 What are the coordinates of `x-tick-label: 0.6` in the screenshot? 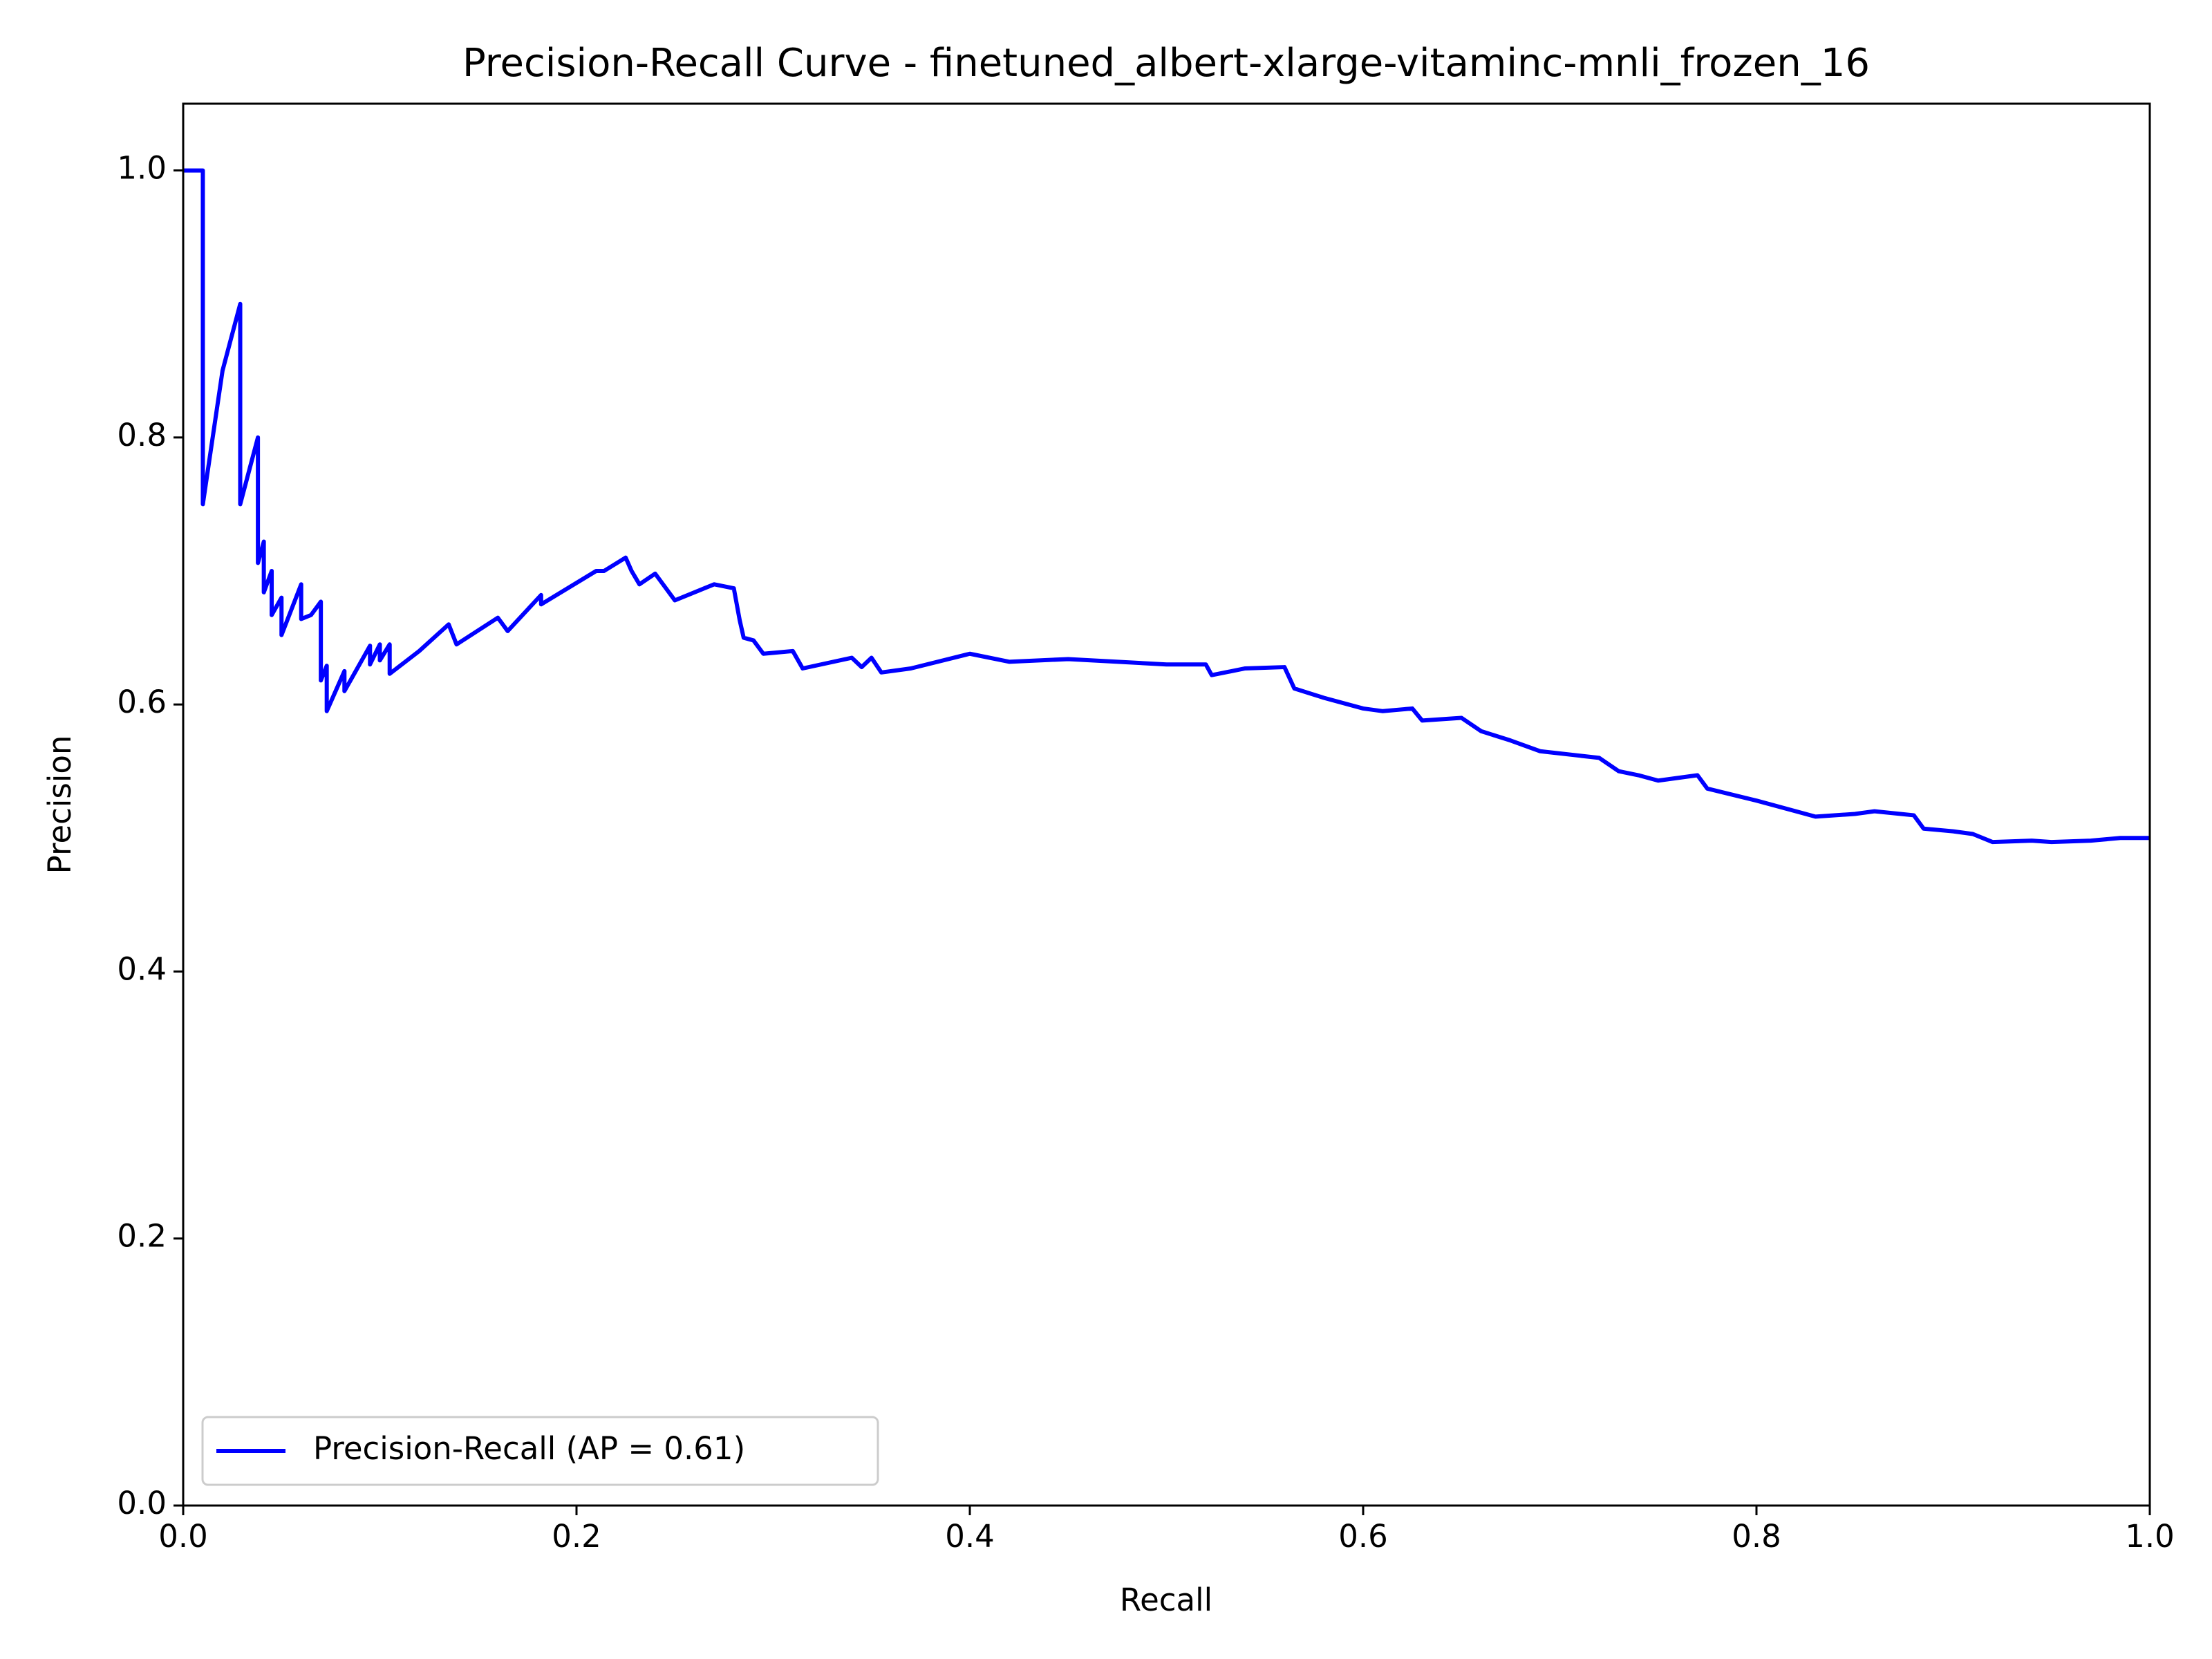 It's located at (1363, 1536).